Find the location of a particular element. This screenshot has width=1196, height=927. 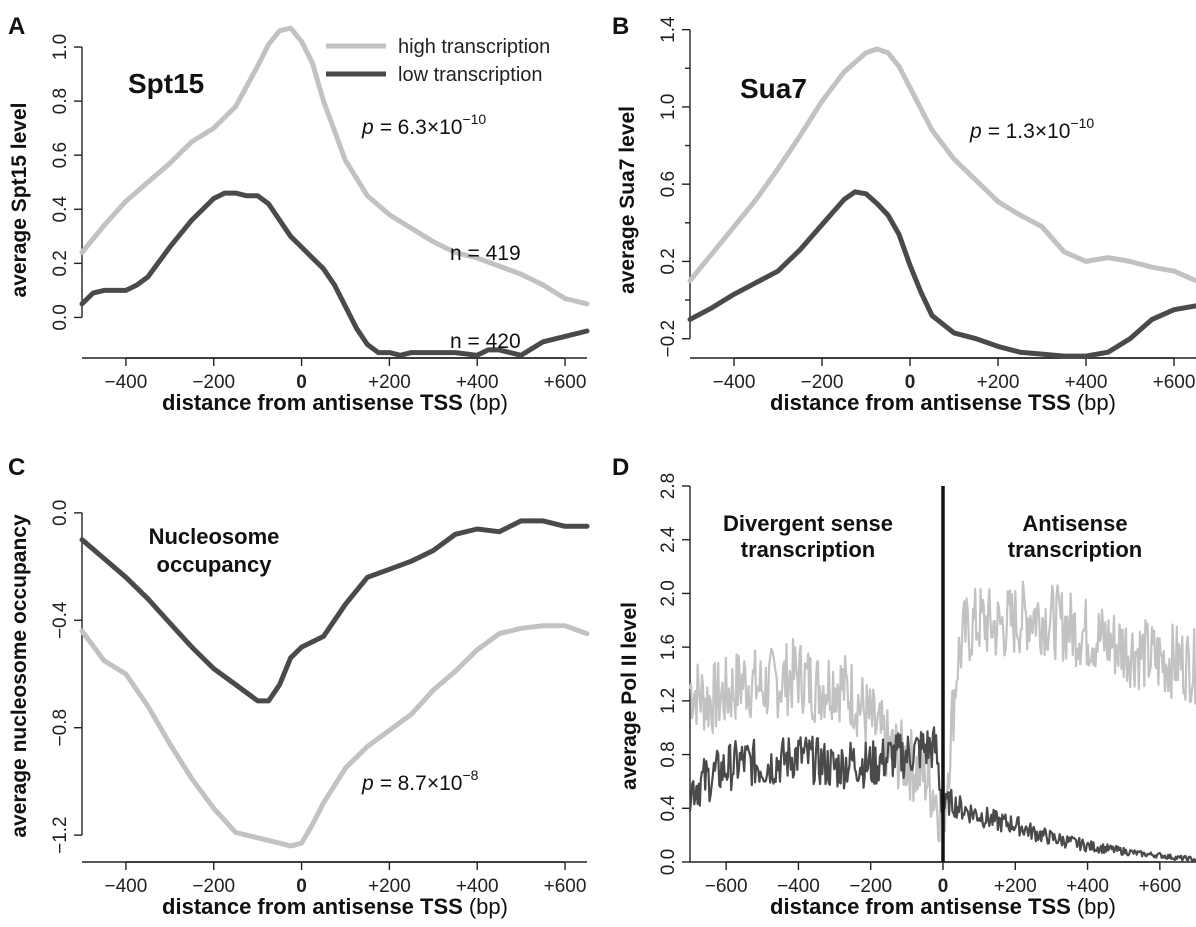

panel-d-xtick-label: +600 is located at coordinates (1159, 886).